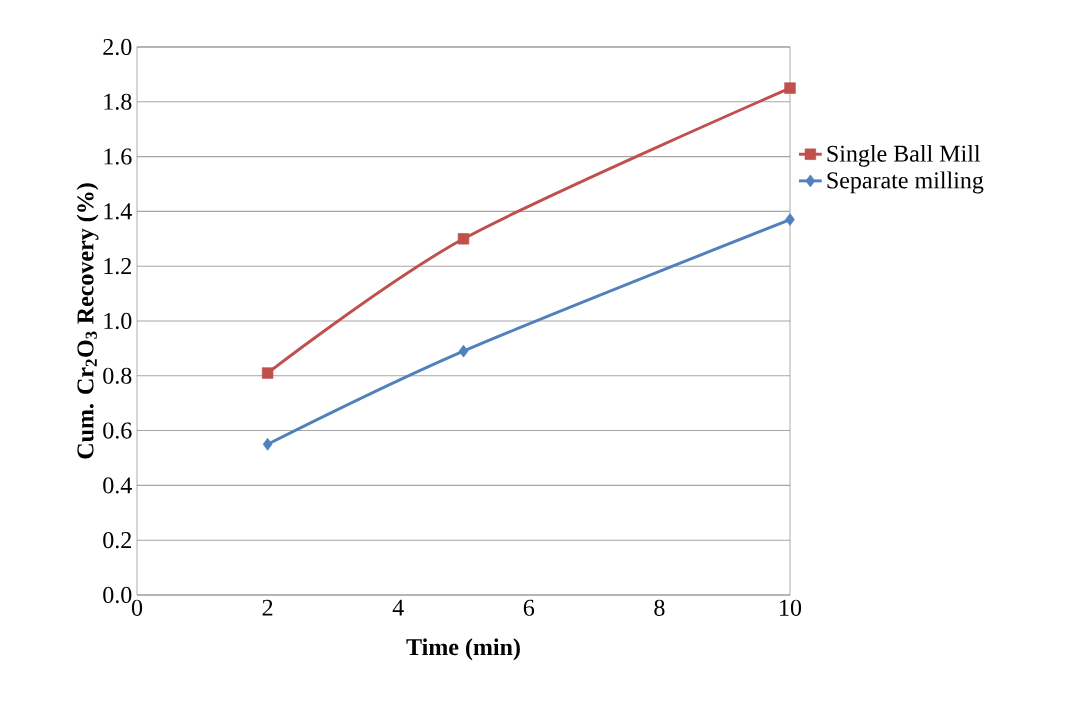  Describe the element at coordinates (118, 321) in the screenshot. I see `y-tick-label: 1.0` at that location.